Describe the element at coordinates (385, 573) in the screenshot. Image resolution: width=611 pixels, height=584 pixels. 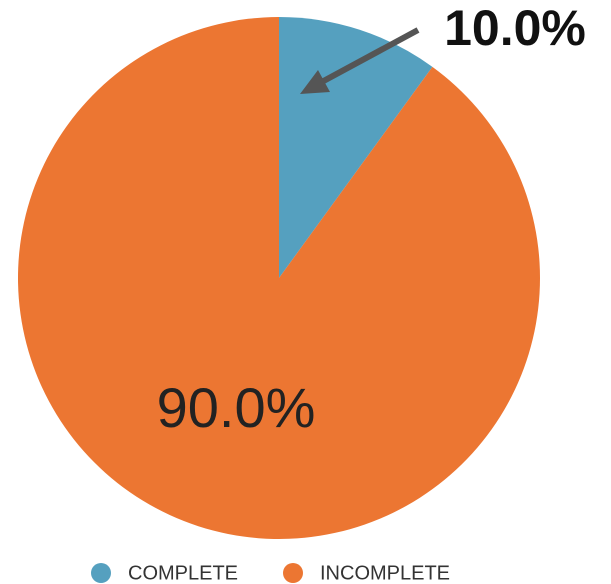
I see `legend-label: INCOMPLETE` at that location.